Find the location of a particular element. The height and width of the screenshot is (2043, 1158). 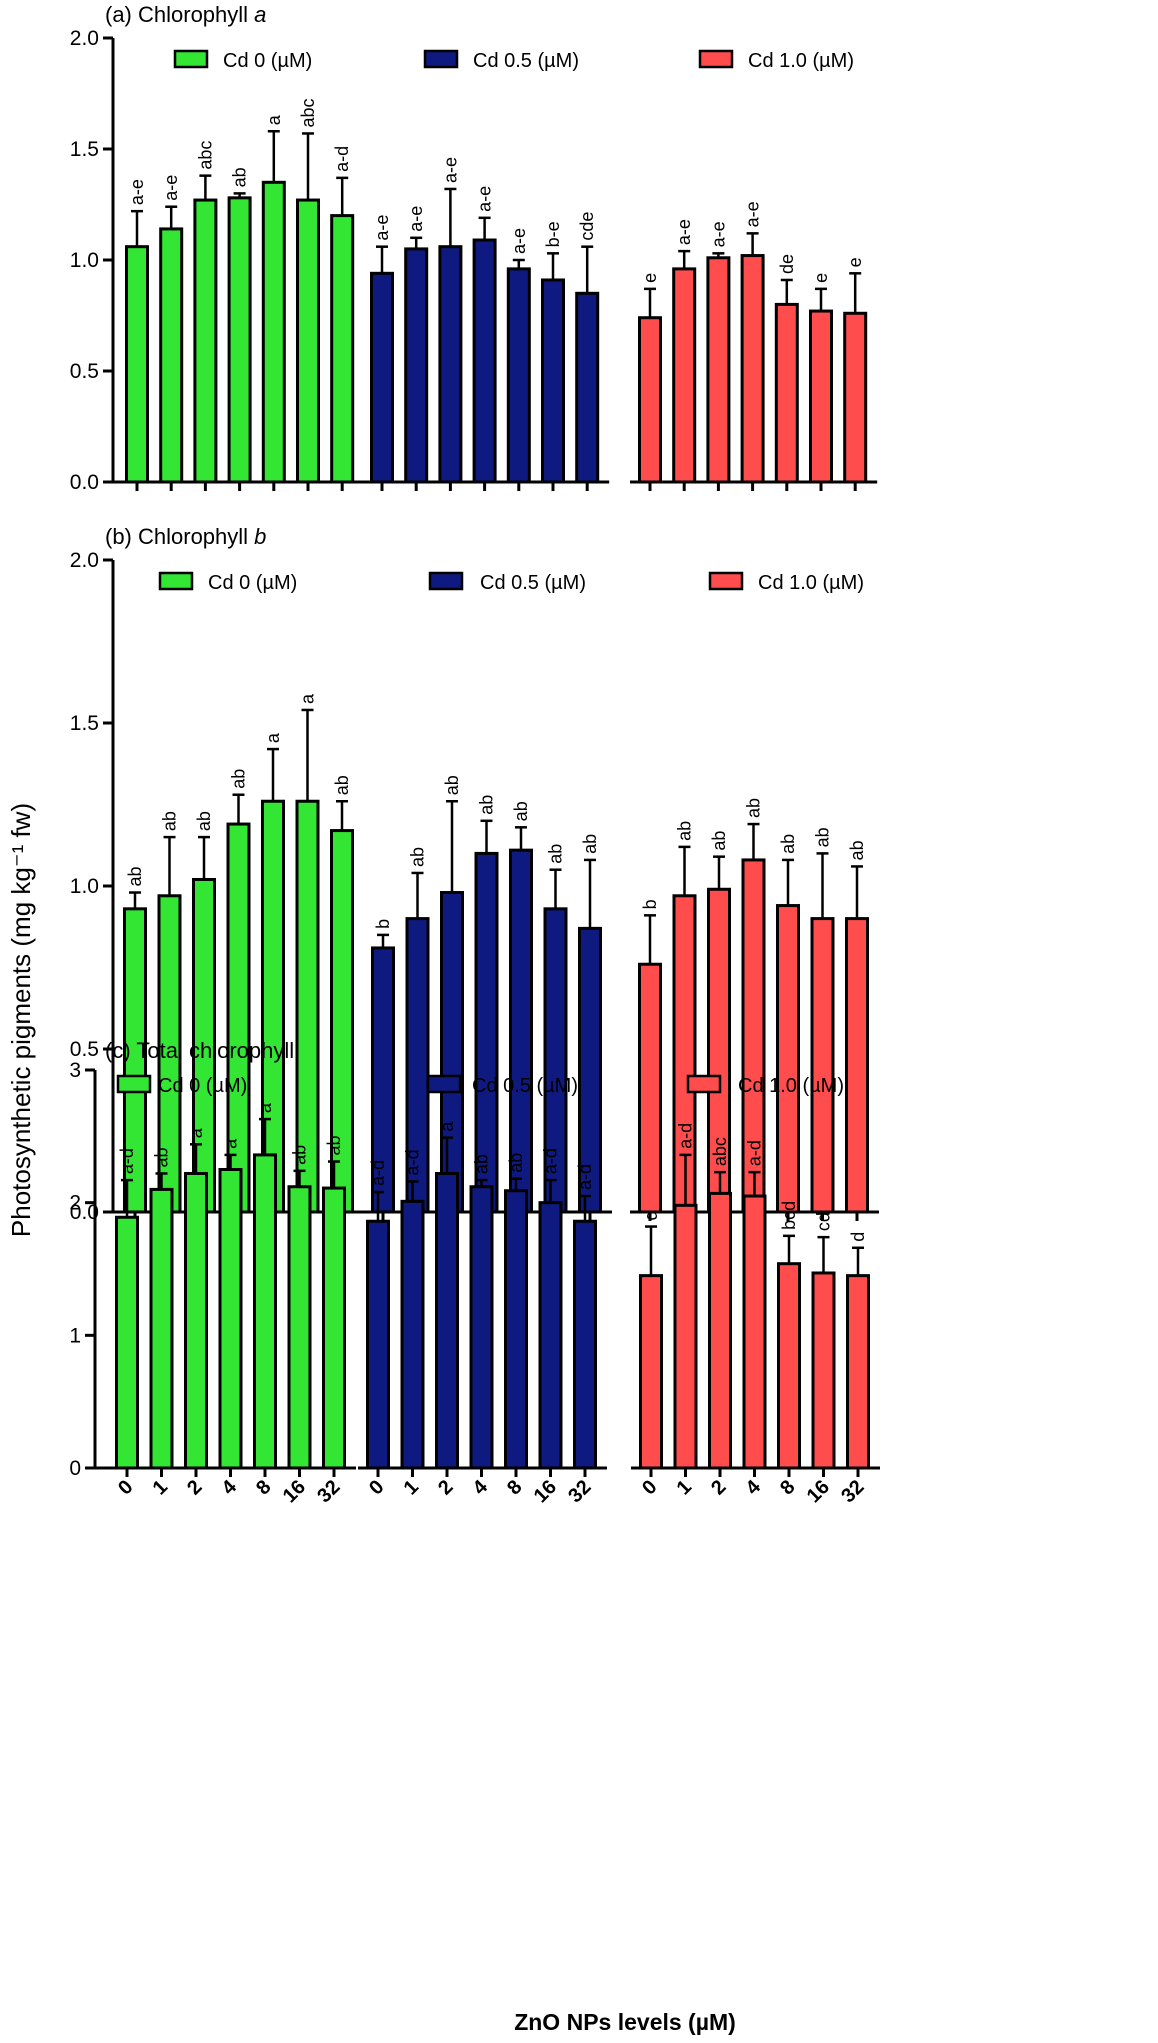

significance-letter: e is located at coordinates (650, 278).